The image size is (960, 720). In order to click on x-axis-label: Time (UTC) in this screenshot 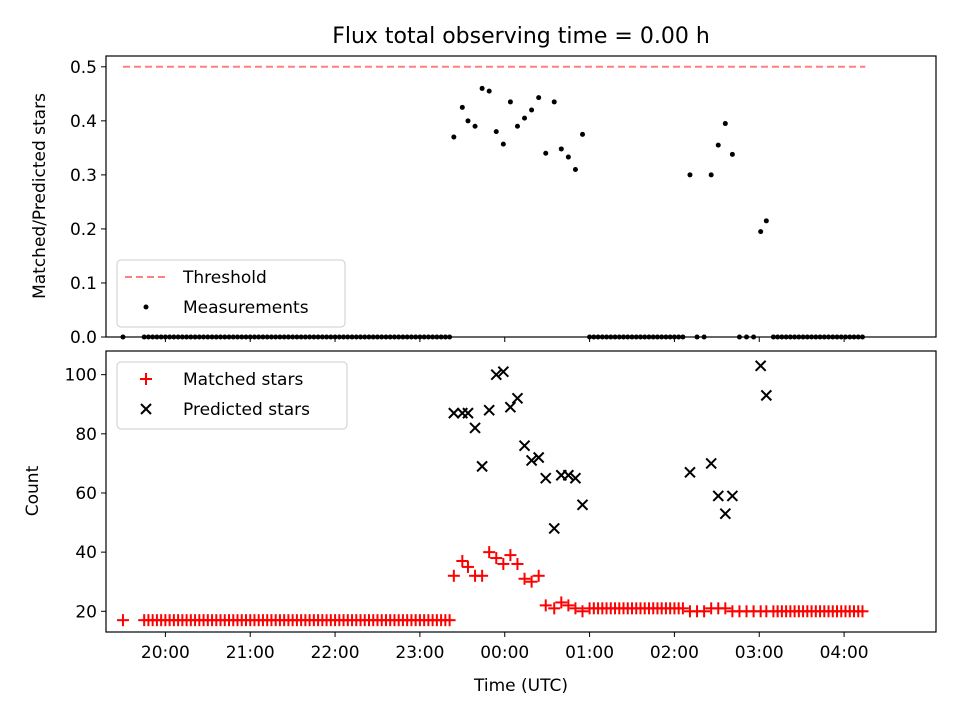, I will do `click(520, 686)`.